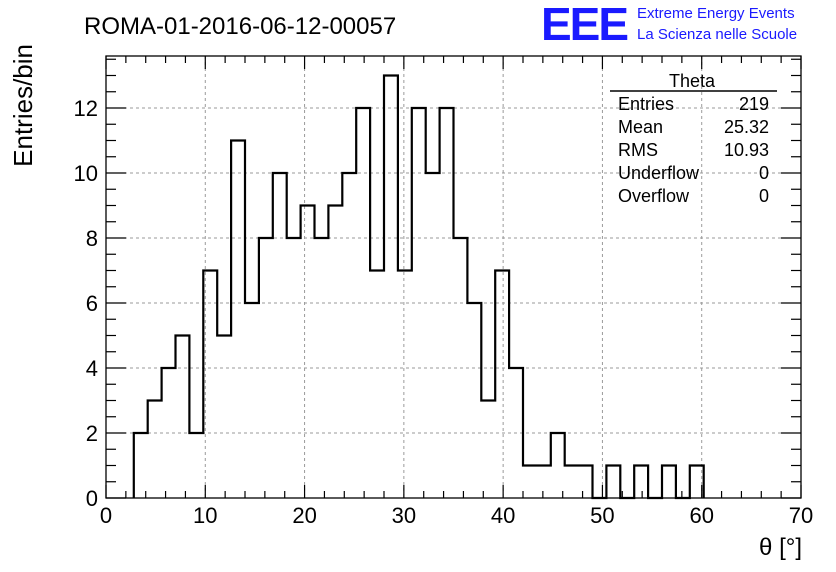  What do you see at coordinates (692, 81) in the screenshot?
I see `stats-title: Theta` at bounding box center [692, 81].